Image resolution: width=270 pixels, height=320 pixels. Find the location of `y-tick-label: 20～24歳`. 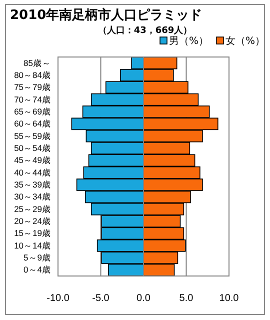

y-tick-label: 20～24歳 is located at coordinates (32, 221).